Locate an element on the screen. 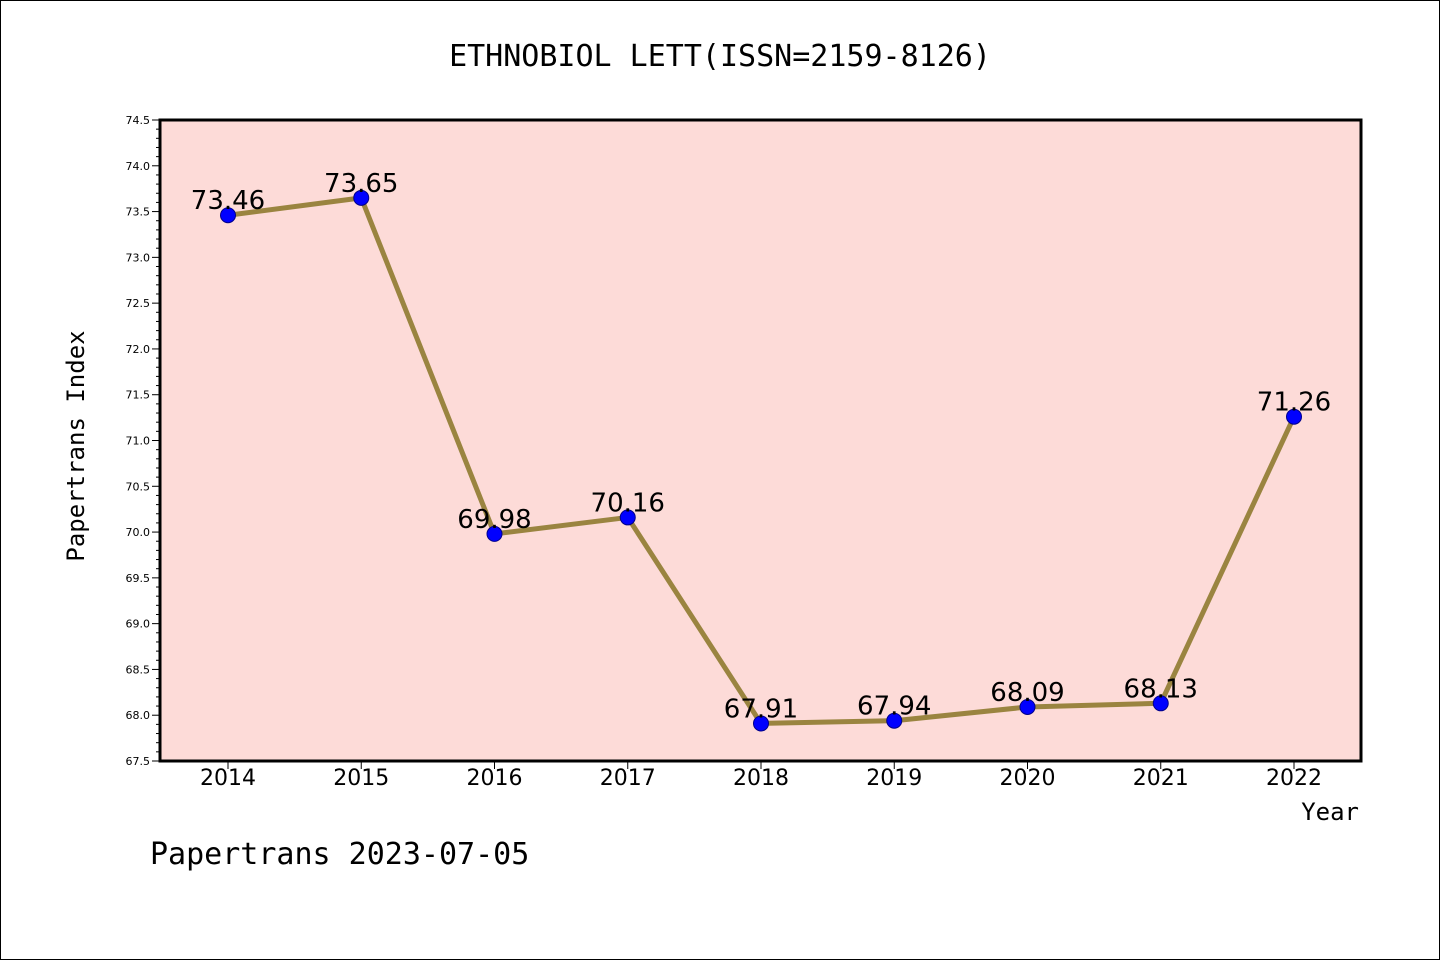 This screenshot has height=960, width=1440. x-tick-label: 2015 is located at coordinates (361, 778).